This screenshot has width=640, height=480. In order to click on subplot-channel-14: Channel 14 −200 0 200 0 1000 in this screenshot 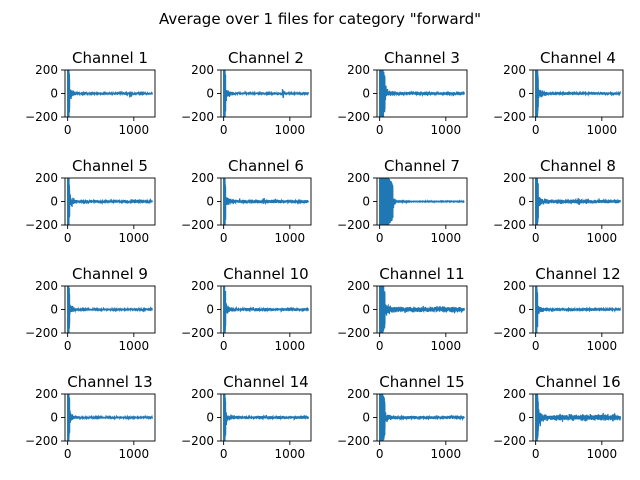, I will do `click(246, 417)`.